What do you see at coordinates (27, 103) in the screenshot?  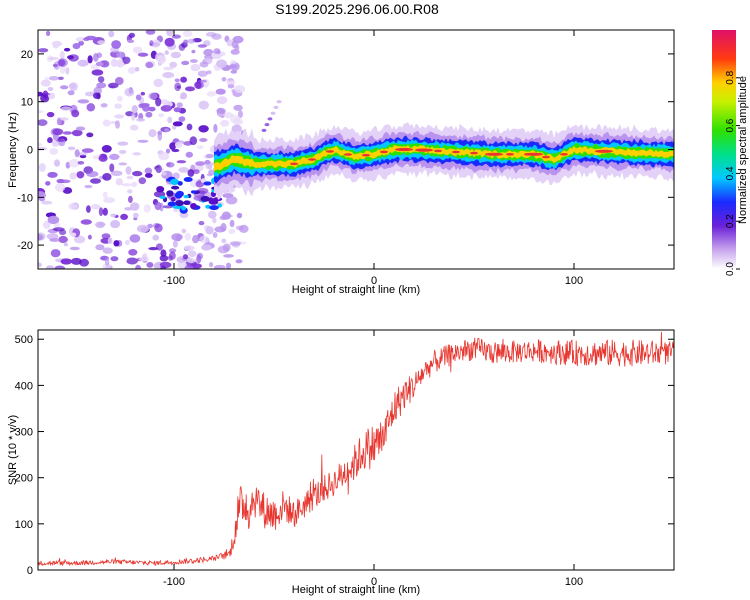 I see `y-tick-label: 10` at bounding box center [27, 103].